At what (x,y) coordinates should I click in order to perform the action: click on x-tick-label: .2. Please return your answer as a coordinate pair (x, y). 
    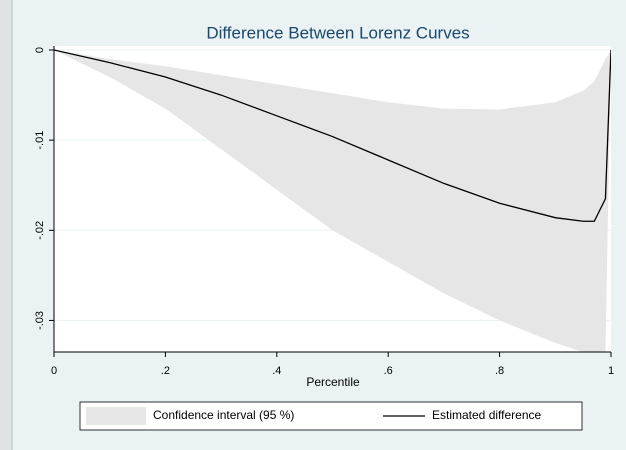
    Looking at the image, I should click on (165, 371).